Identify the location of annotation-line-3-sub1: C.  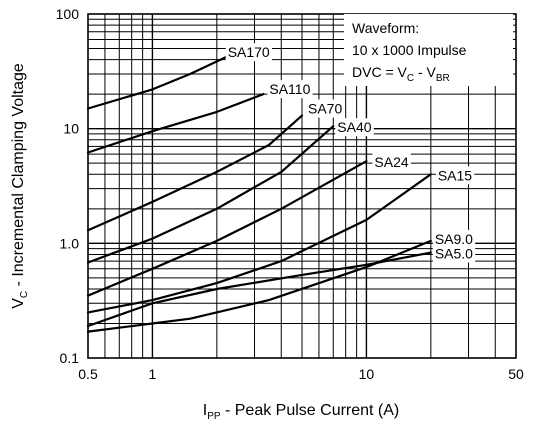
(410, 78).